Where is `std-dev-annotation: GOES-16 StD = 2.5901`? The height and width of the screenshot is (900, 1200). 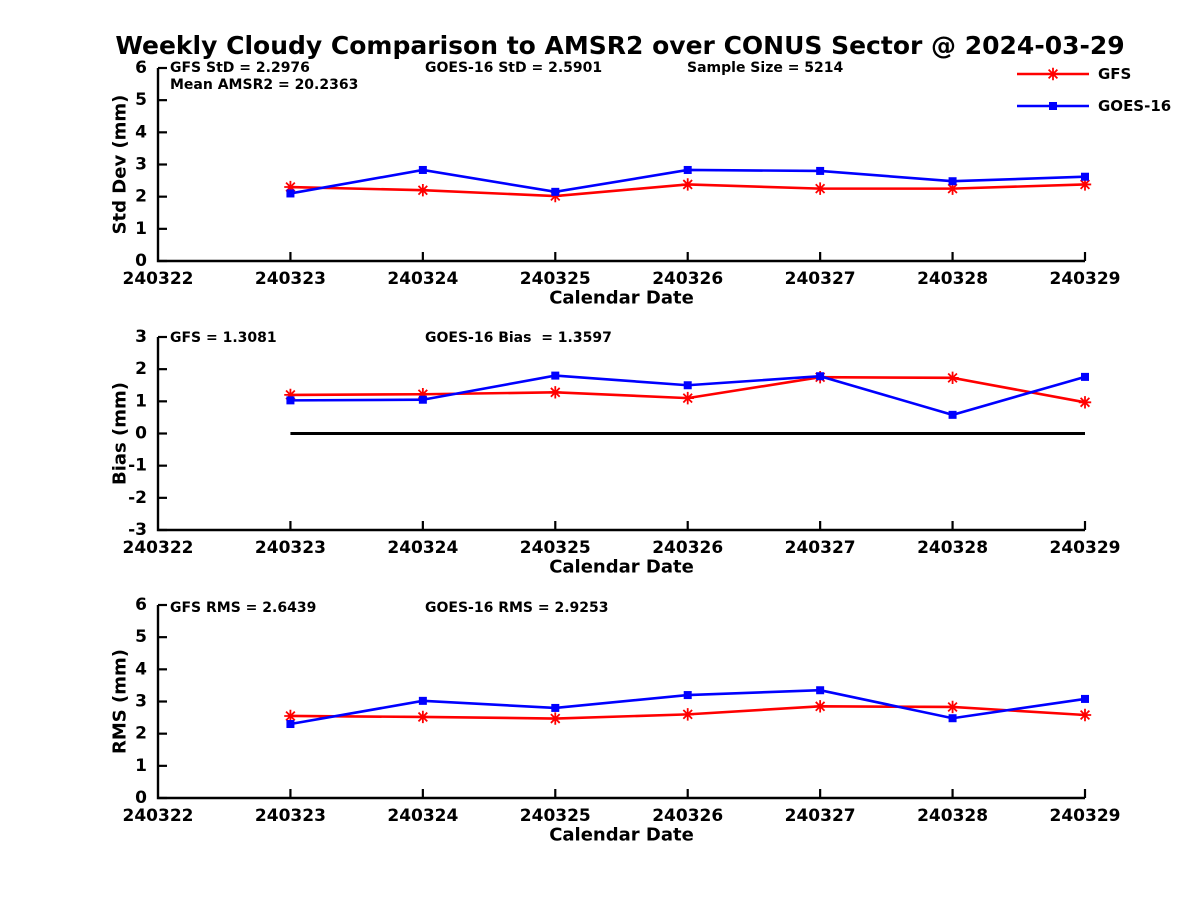 std-dev-annotation: GOES-16 StD = 2.5901 is located at coordinates (513, 68).